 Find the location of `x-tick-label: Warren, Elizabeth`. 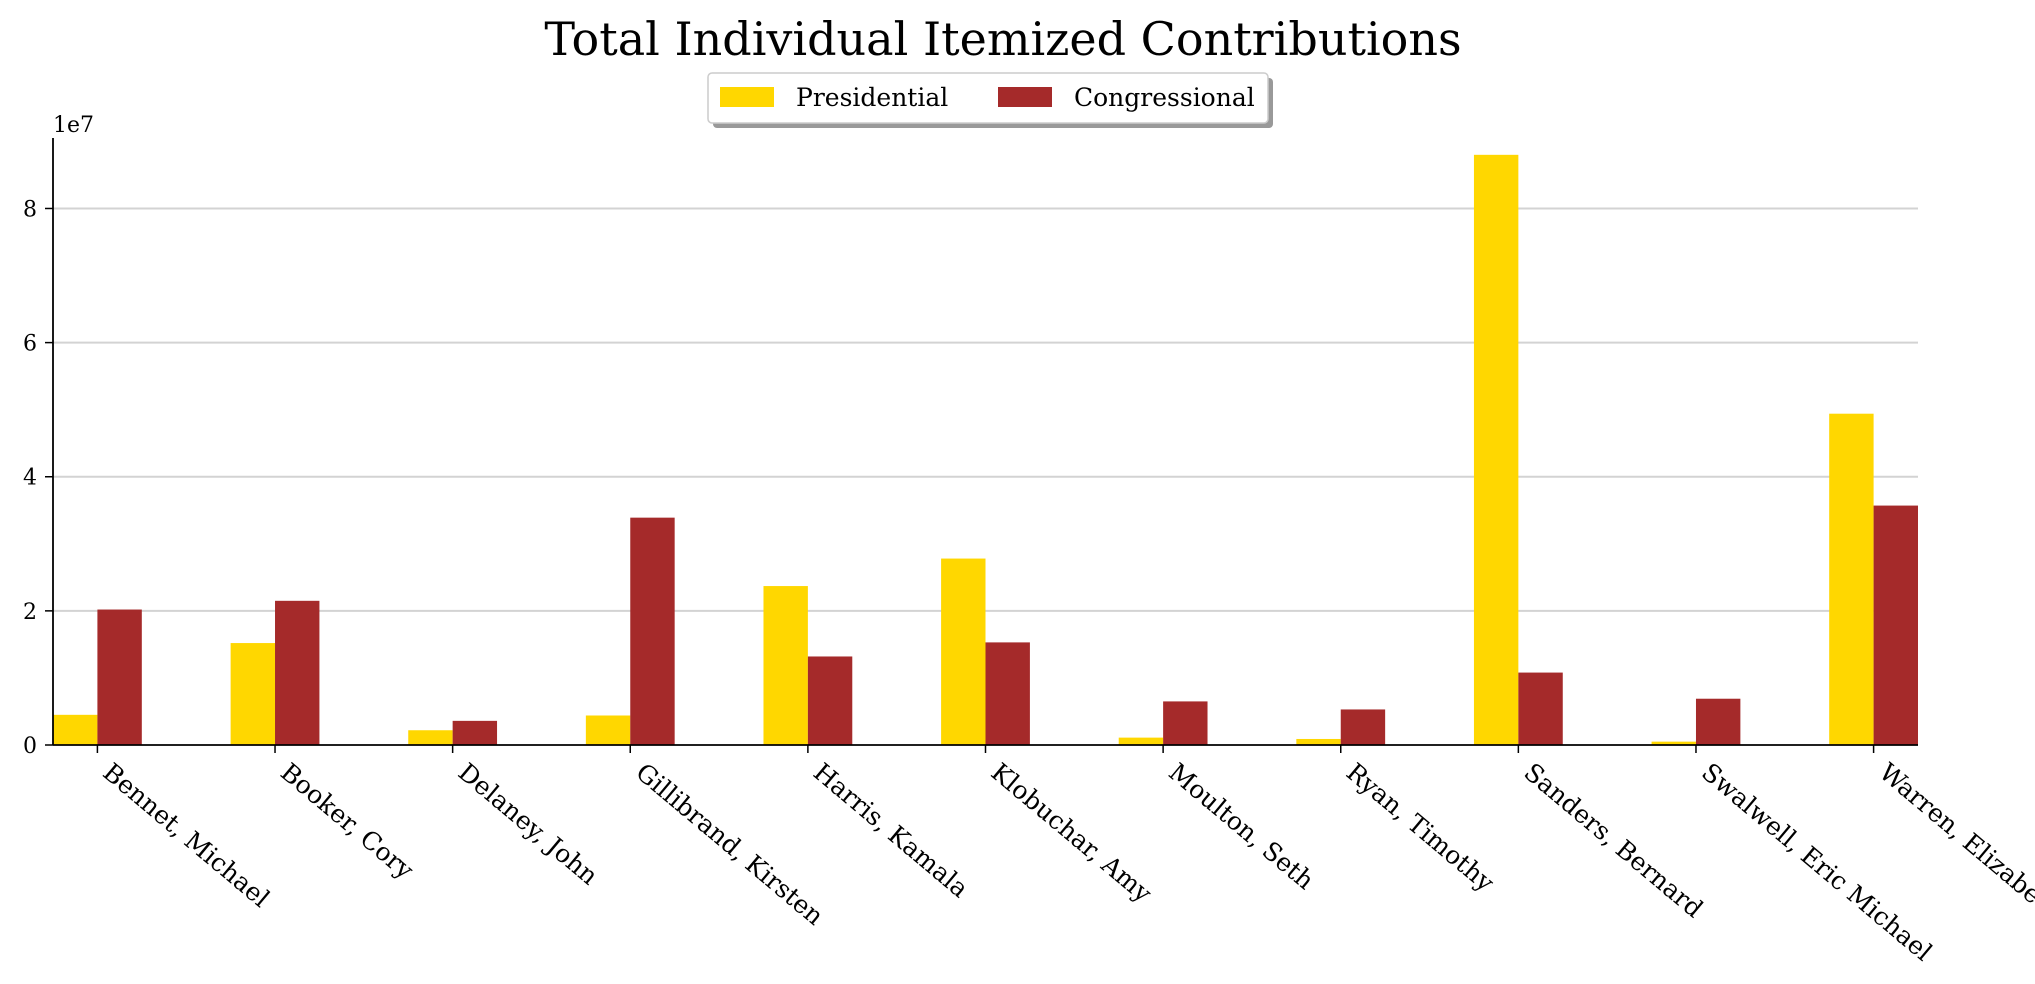

x-tick-label: Warren, Elizabeth is located at coordinates (1954, 841).